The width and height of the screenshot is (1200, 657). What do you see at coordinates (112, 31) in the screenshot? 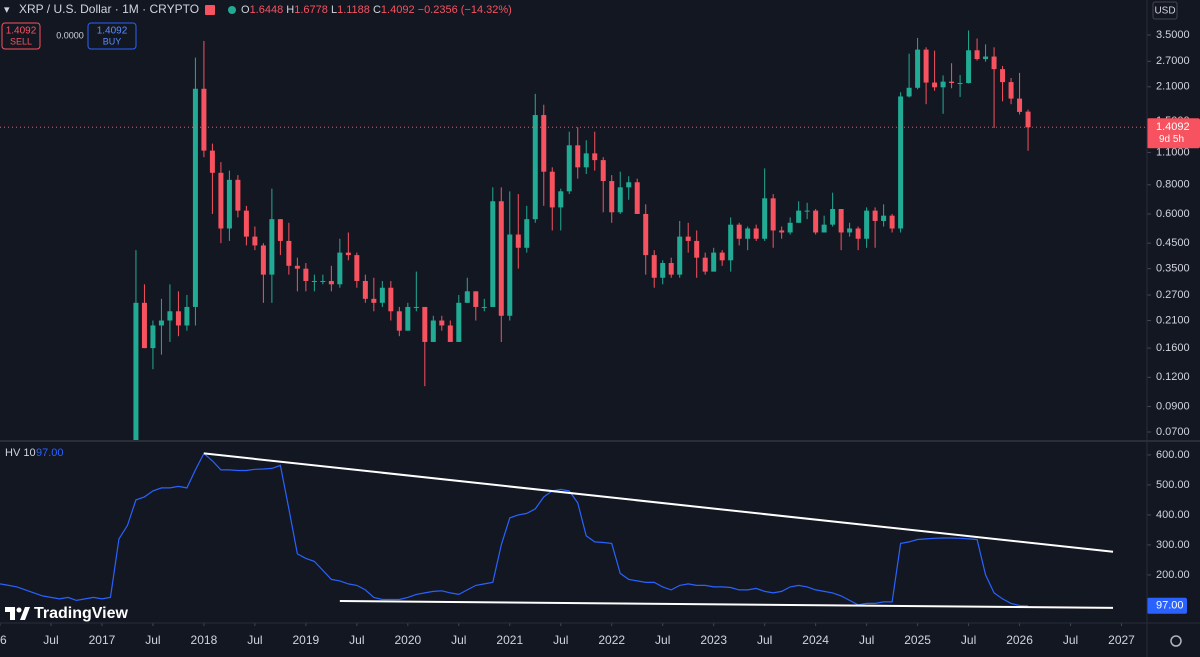
I see `buy-price: 1.4092` at bounding box center [112, 31].